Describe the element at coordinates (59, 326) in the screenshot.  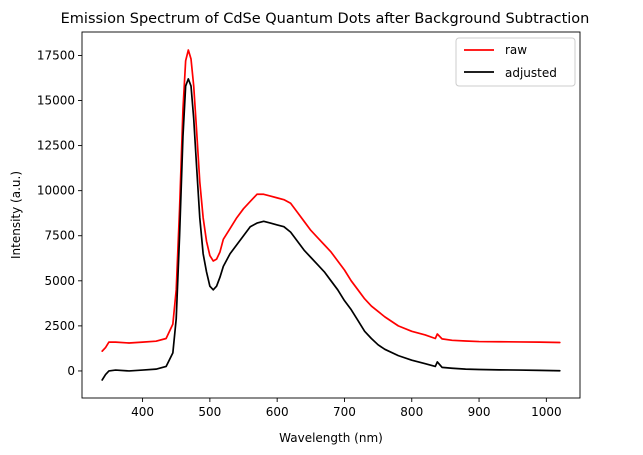
I see `y-tick-label: 2500` at that location.